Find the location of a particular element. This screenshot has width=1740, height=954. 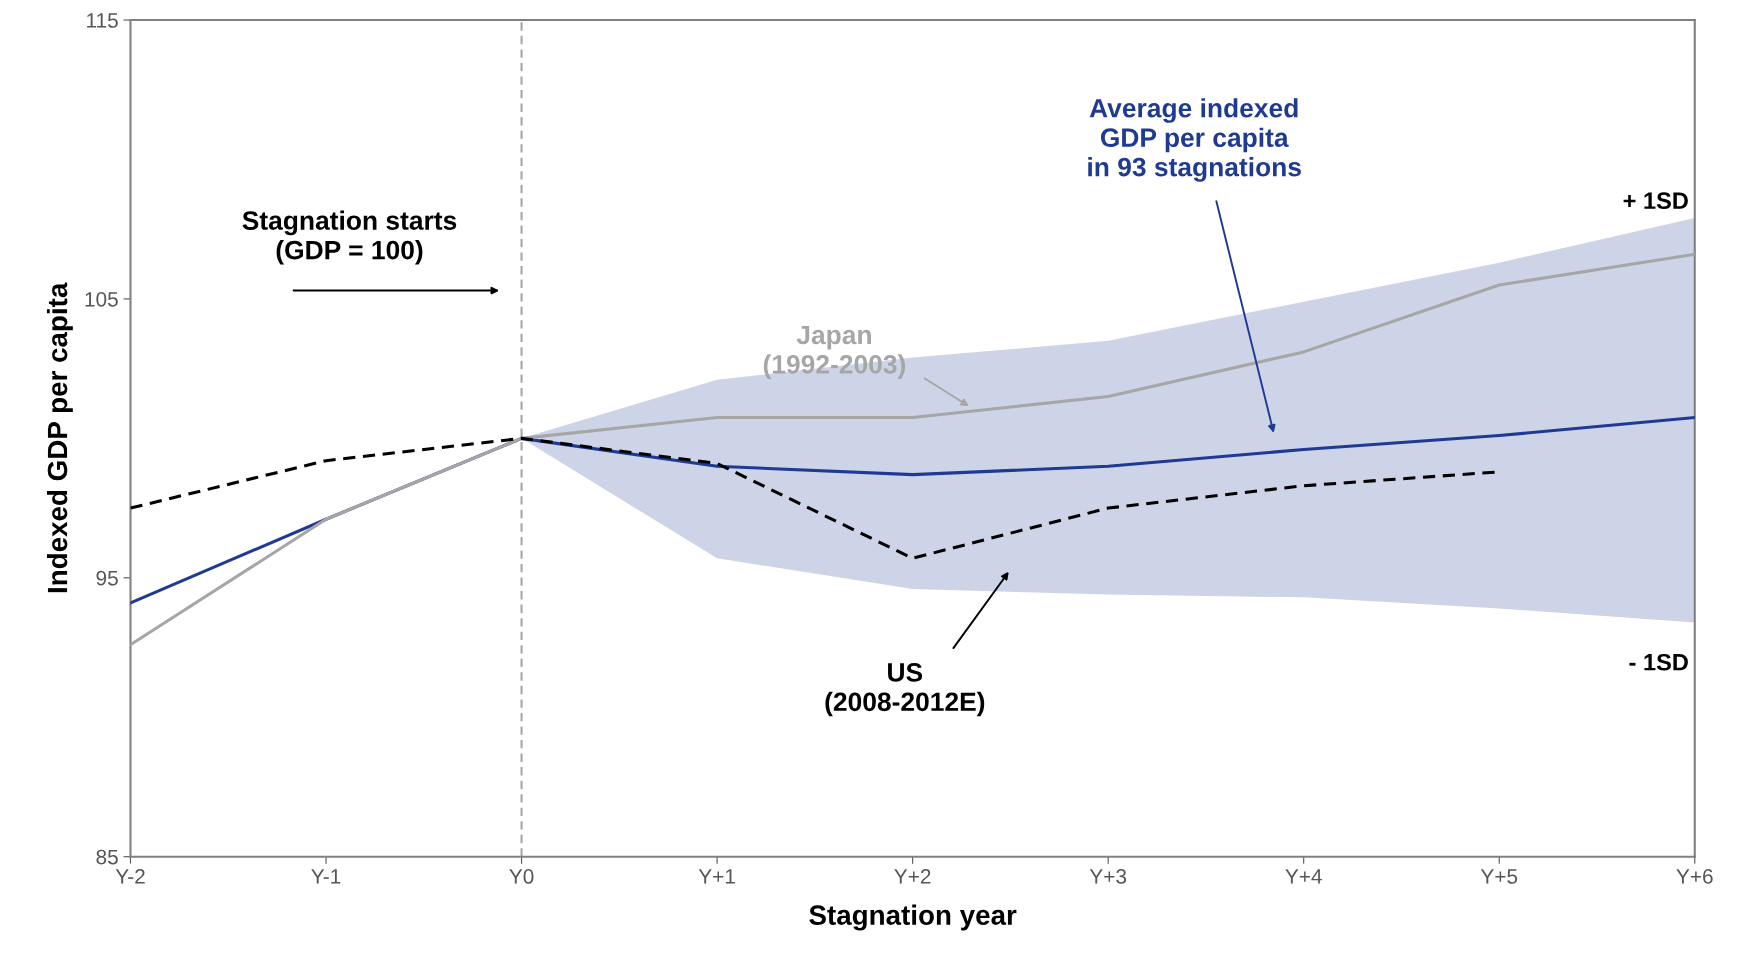

text: Average indexed GDP per capita in 93 stagnations is located at coordinates (1194, 140).